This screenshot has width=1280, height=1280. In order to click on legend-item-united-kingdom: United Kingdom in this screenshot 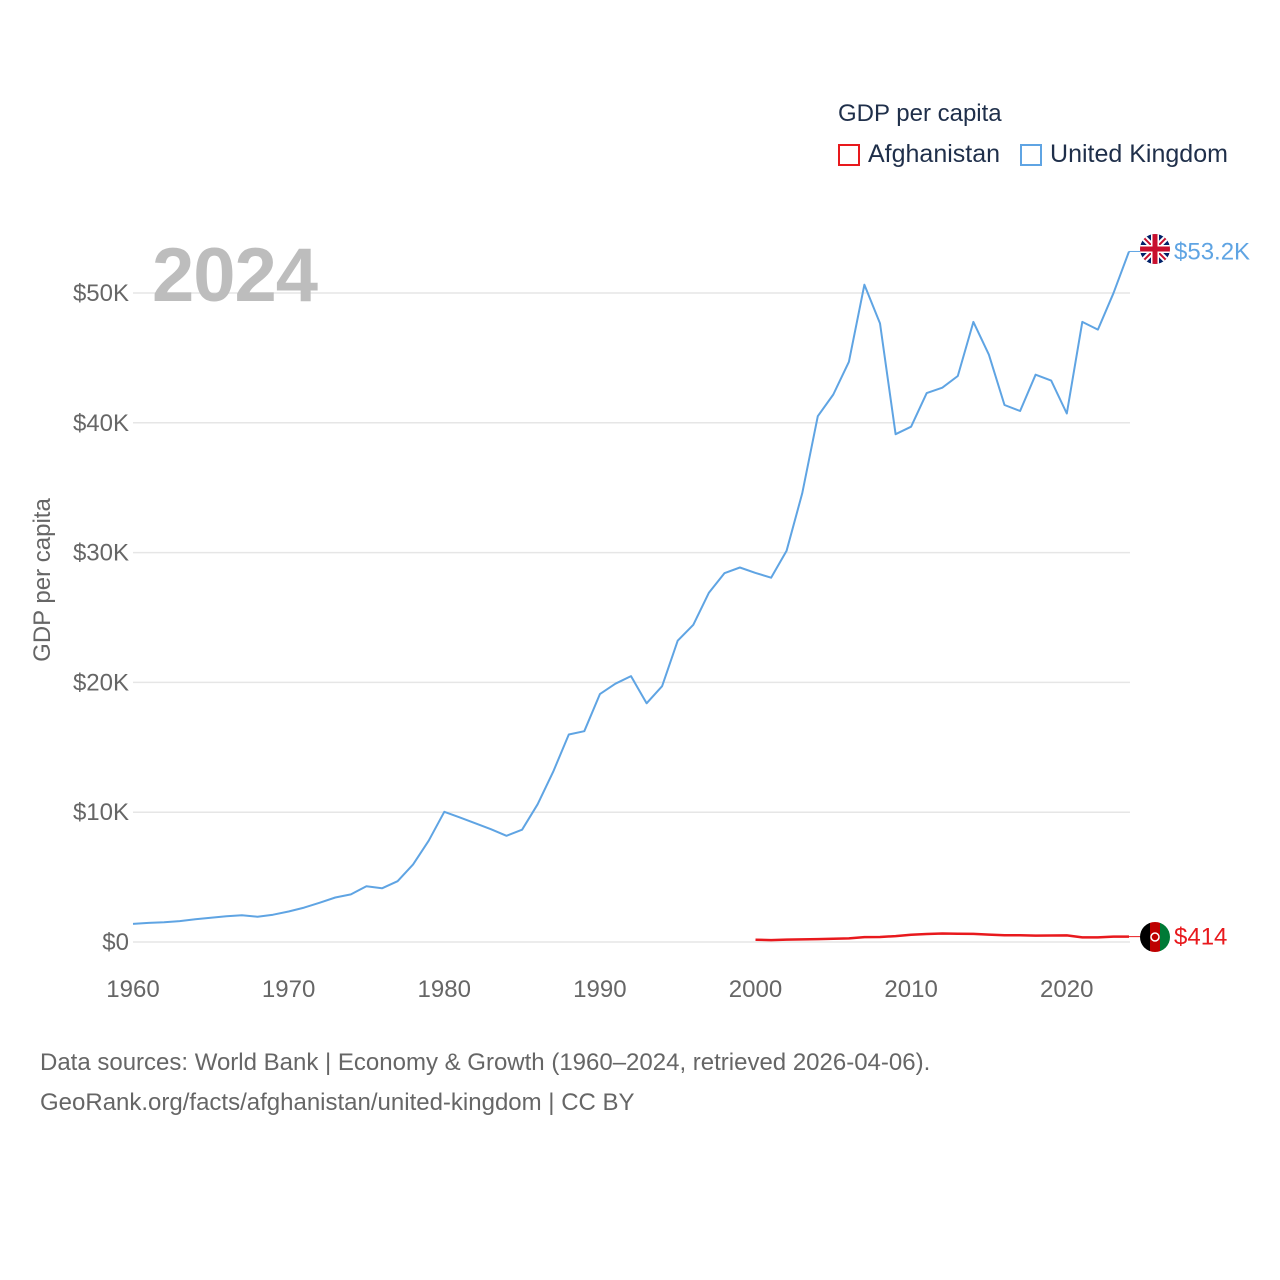, I will do `click(1124, 154)`.